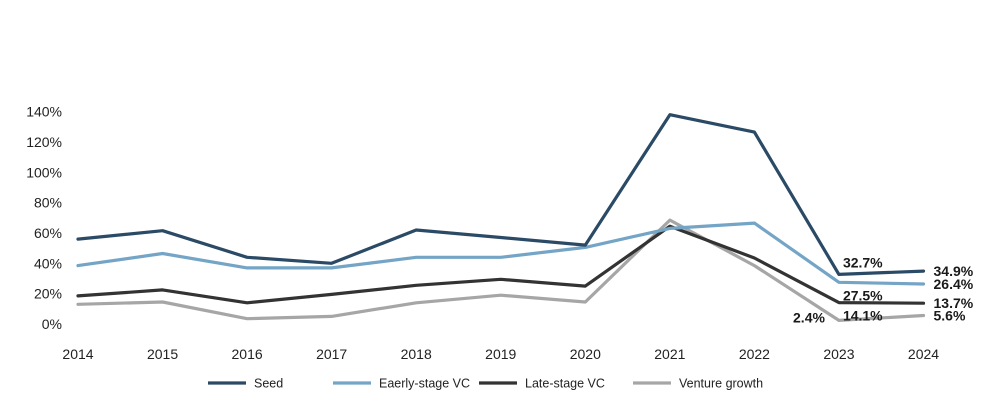 Image resolution: width=1000 pixels, height=407 pixels. What do you see at coordinates (954, 271) in the screenshot?
I see `data-label: 34.9%` at bounding box center [954, 271].